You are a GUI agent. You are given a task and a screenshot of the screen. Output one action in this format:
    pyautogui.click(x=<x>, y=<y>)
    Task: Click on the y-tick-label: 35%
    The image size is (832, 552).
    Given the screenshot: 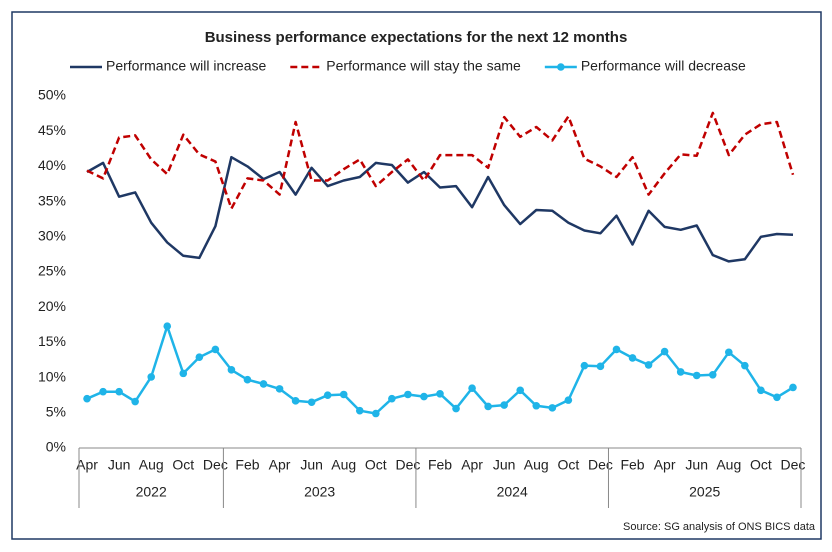 What is the action you would take?
    pyautogui.click(x=52, y=200)
    